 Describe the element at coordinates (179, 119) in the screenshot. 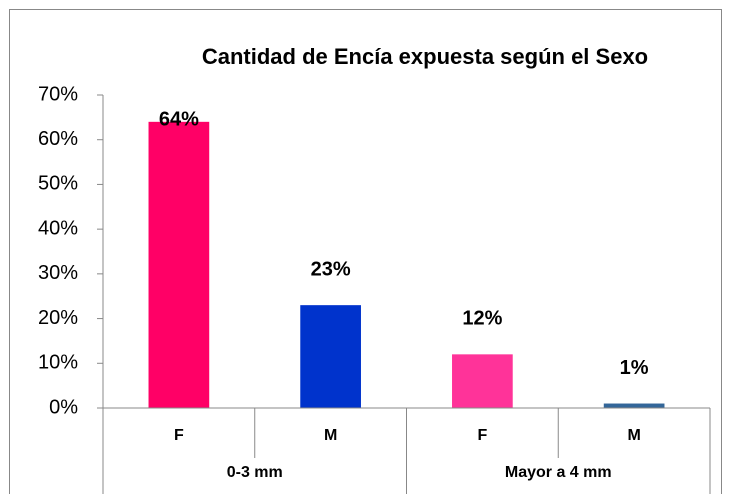

I see `value-label: 64%` at that location.